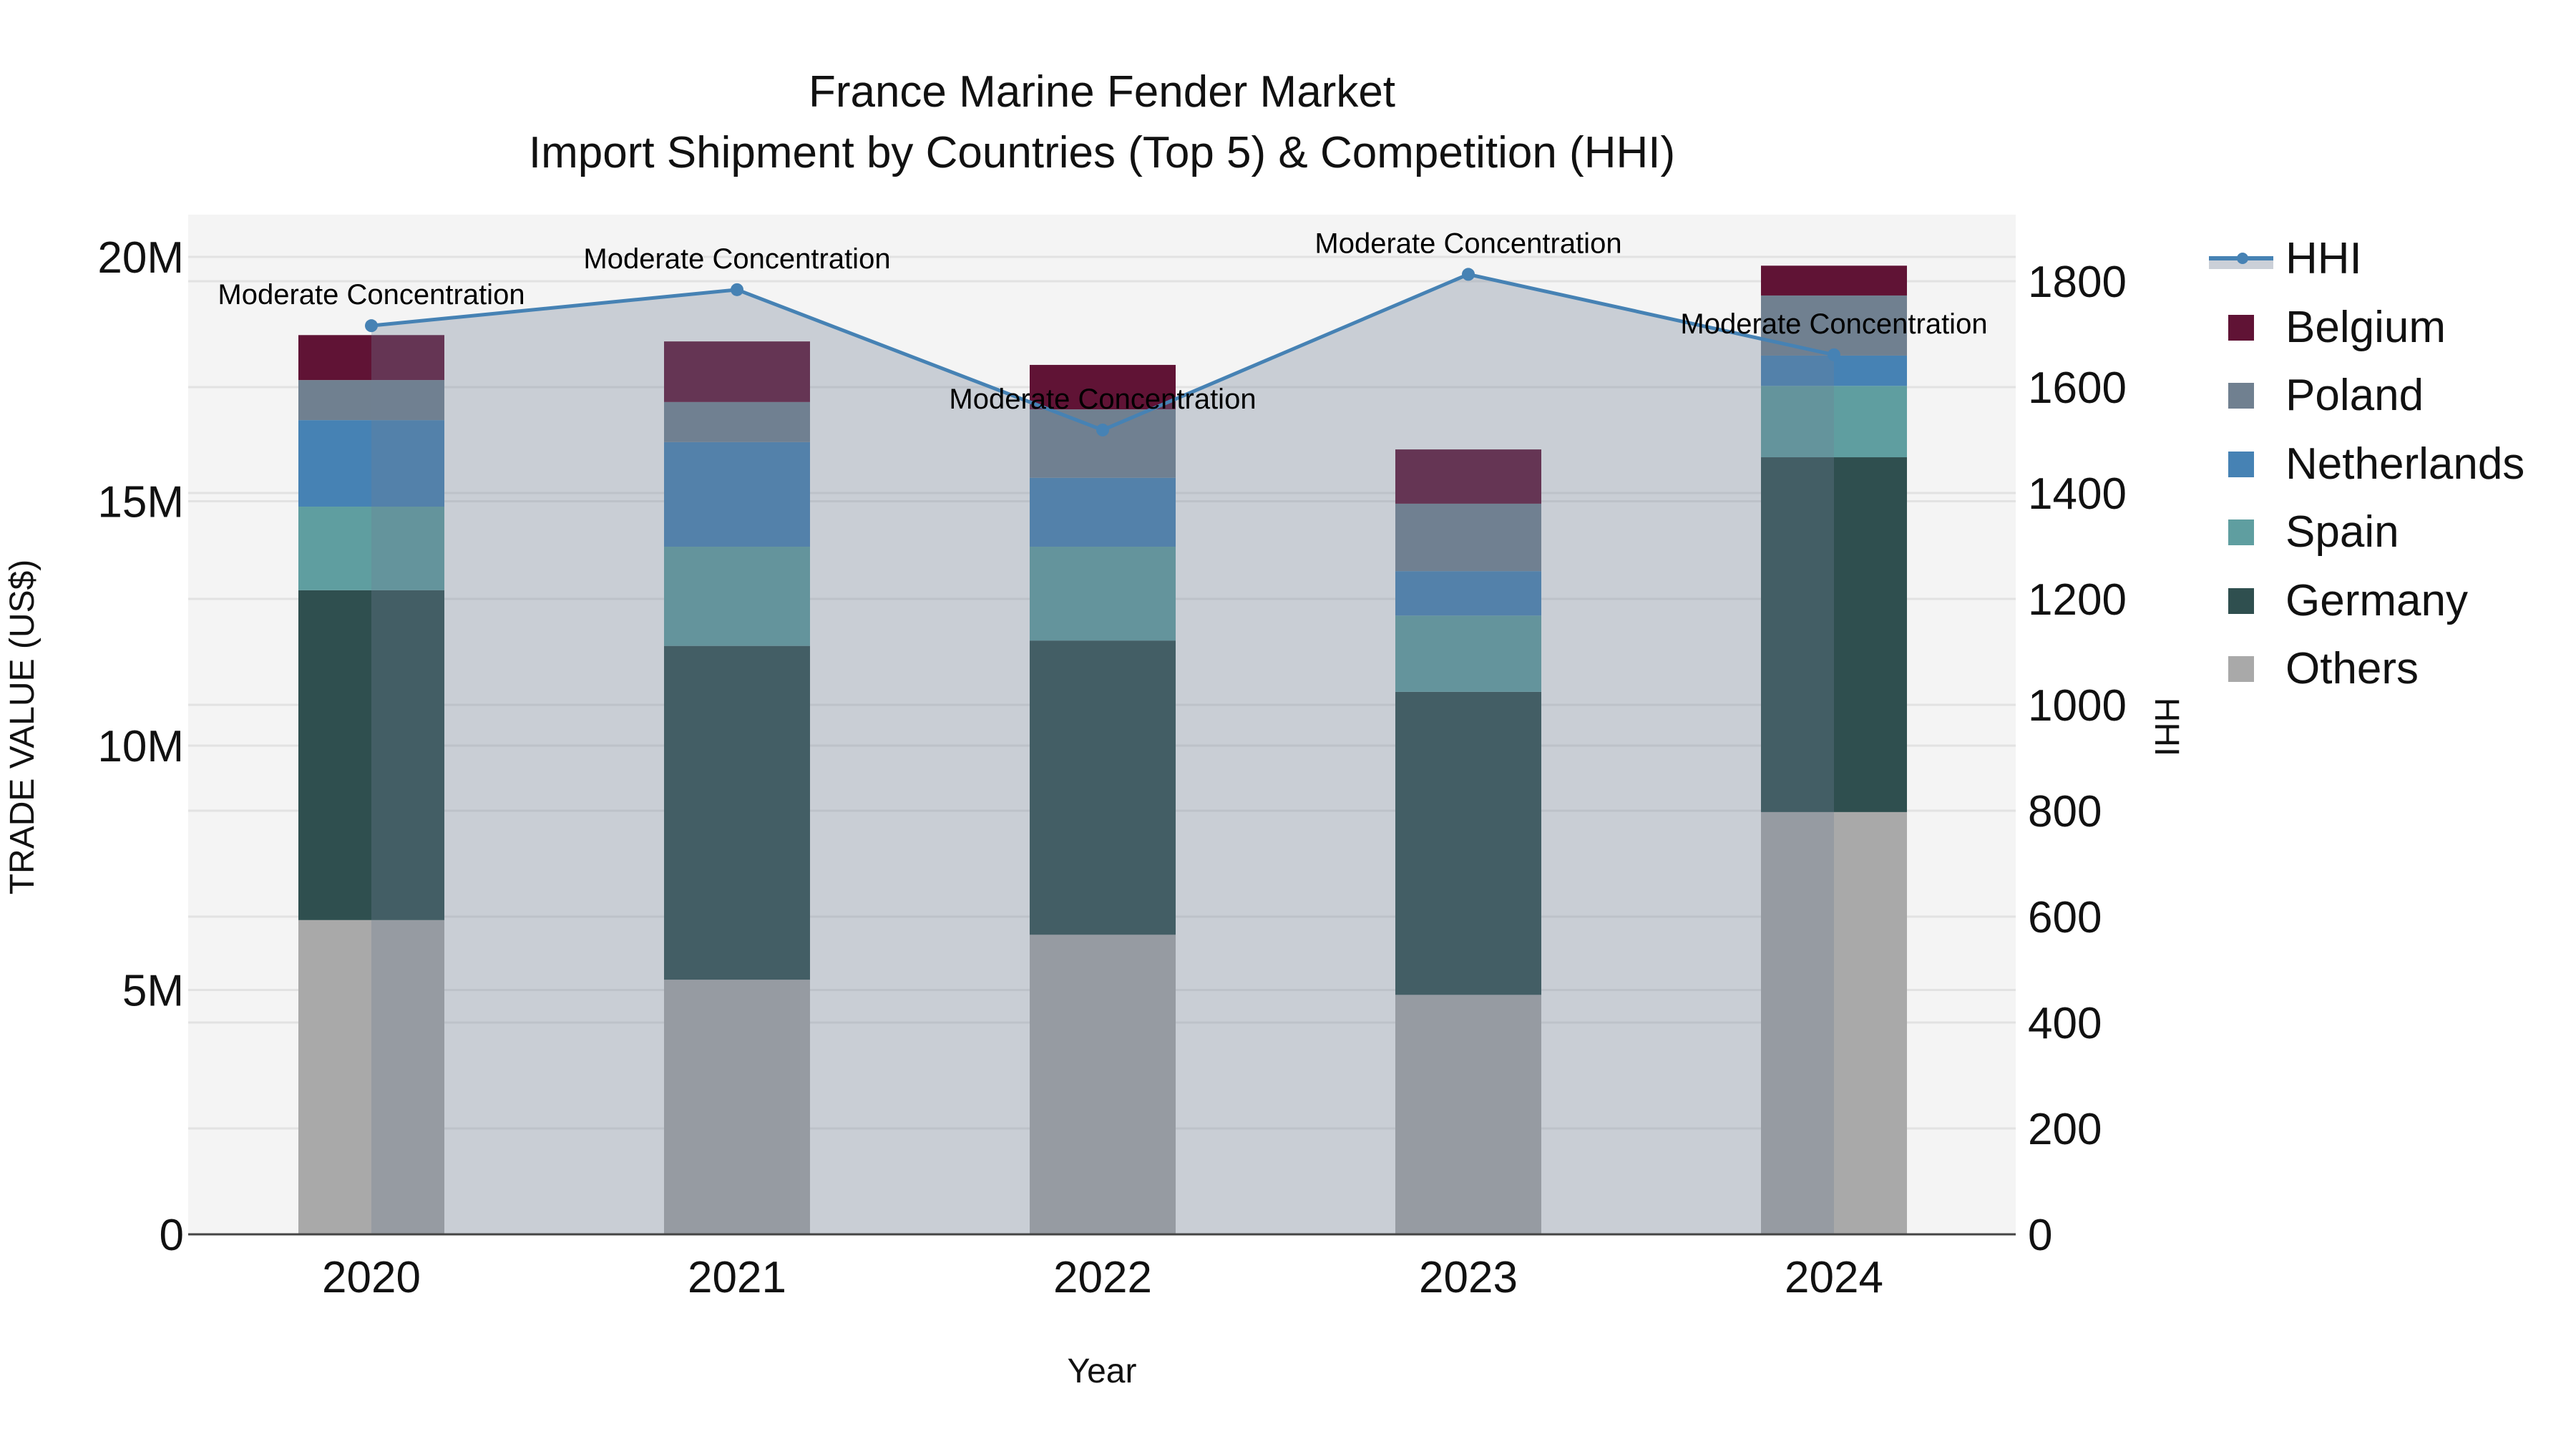 This screenshot has width=2576, height=1449. Describe the element at coordinates (23, 727) in the screenshot. I see `y-axis-title: TRADE VALUE (US$)` at that location.